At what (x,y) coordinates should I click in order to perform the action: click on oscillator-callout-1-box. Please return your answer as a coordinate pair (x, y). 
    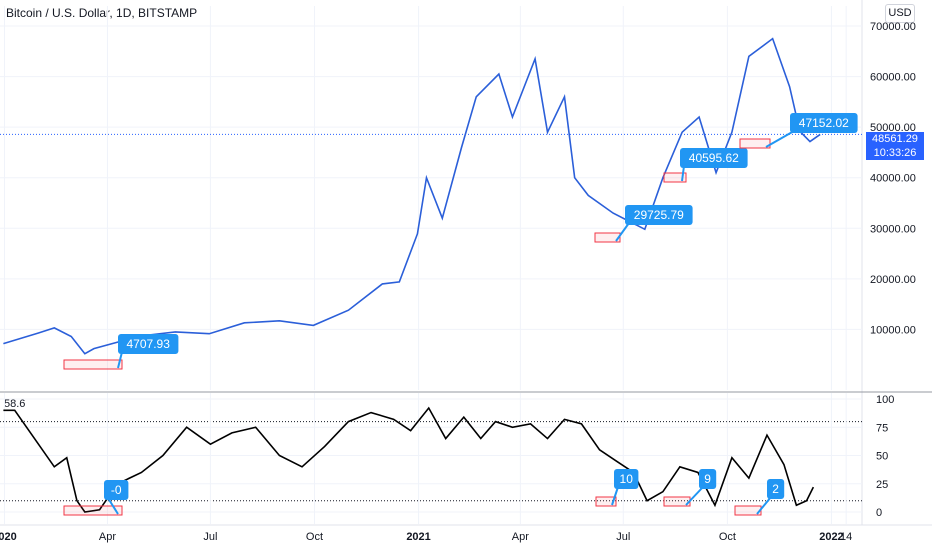
    Looking at the image, I should click on (116, 490).